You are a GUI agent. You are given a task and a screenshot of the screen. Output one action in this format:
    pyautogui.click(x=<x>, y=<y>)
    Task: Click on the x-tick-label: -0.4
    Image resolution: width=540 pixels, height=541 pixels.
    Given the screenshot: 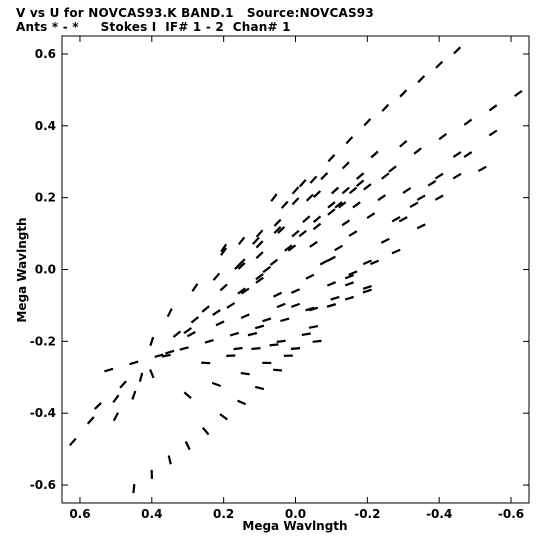 What is the action you would take?
    pyautogui.click(x=439, y=514)
    